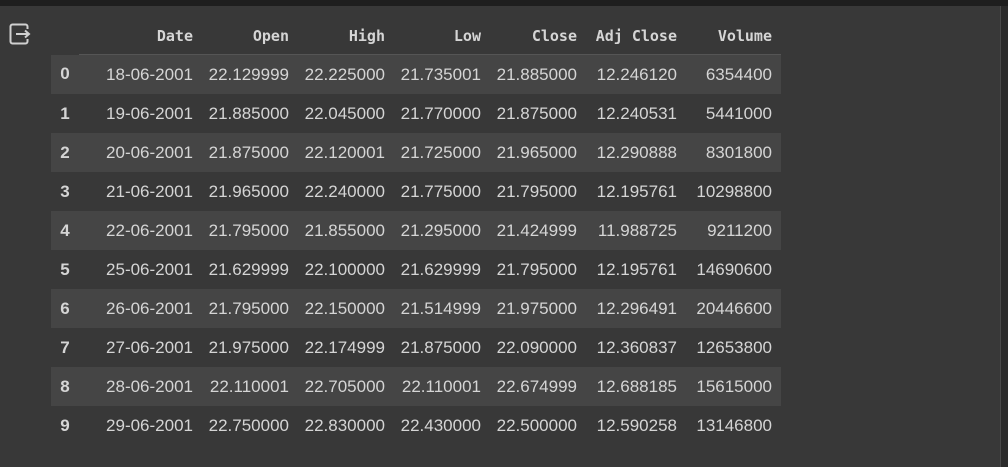 The height and width of the screenshot is (467, 1008). Describe the element at coordinates (734, 191) in the screenshot. I see `cell-volume: 10298800` at that location.